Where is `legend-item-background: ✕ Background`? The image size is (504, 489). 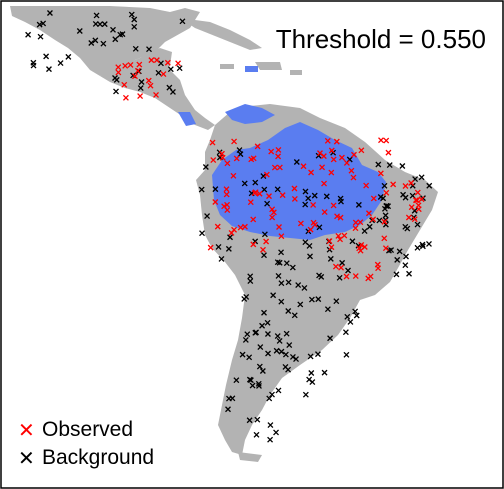
legend-item-background: ✕ Background is located at coordinates (86, 458).